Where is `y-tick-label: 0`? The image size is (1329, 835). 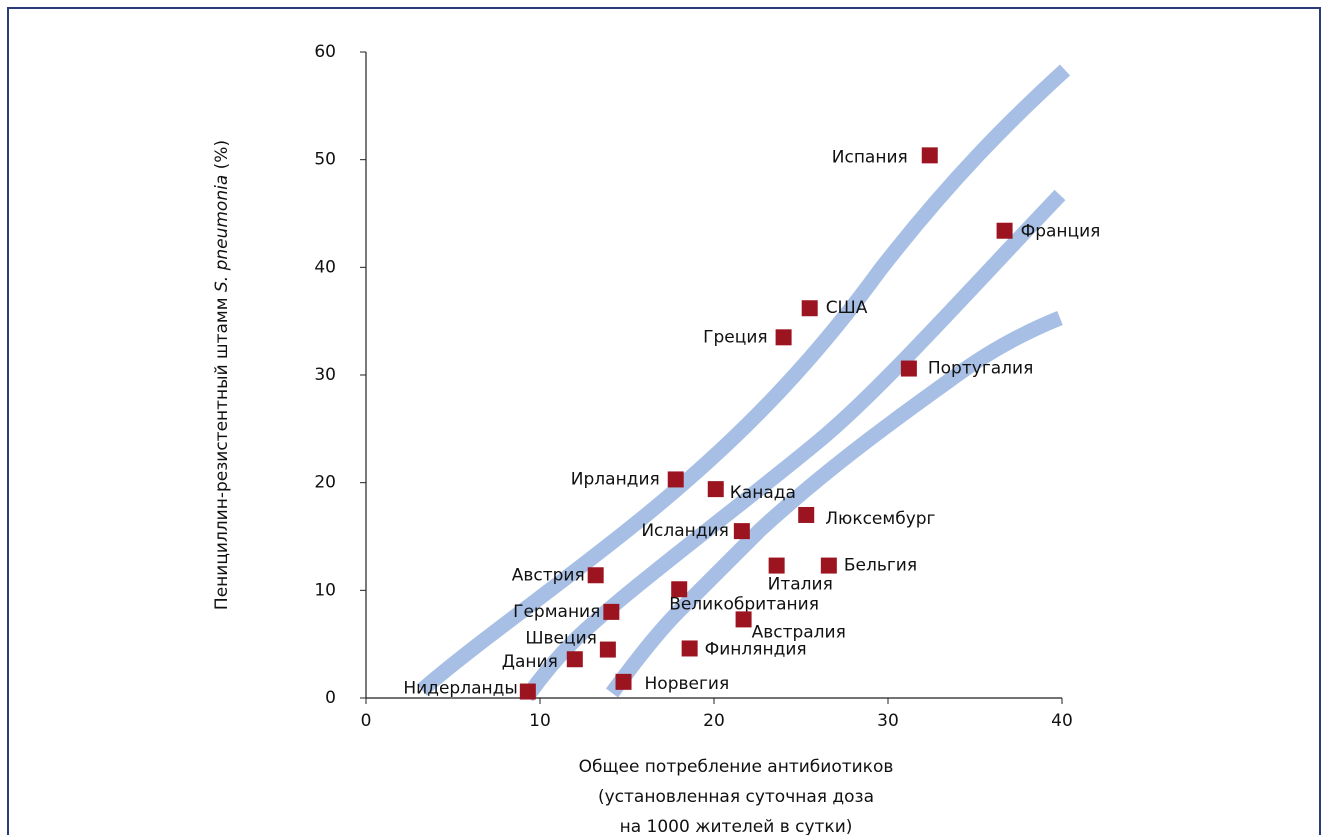
y-tick-label: 0 is located at coordinates (330, 698).